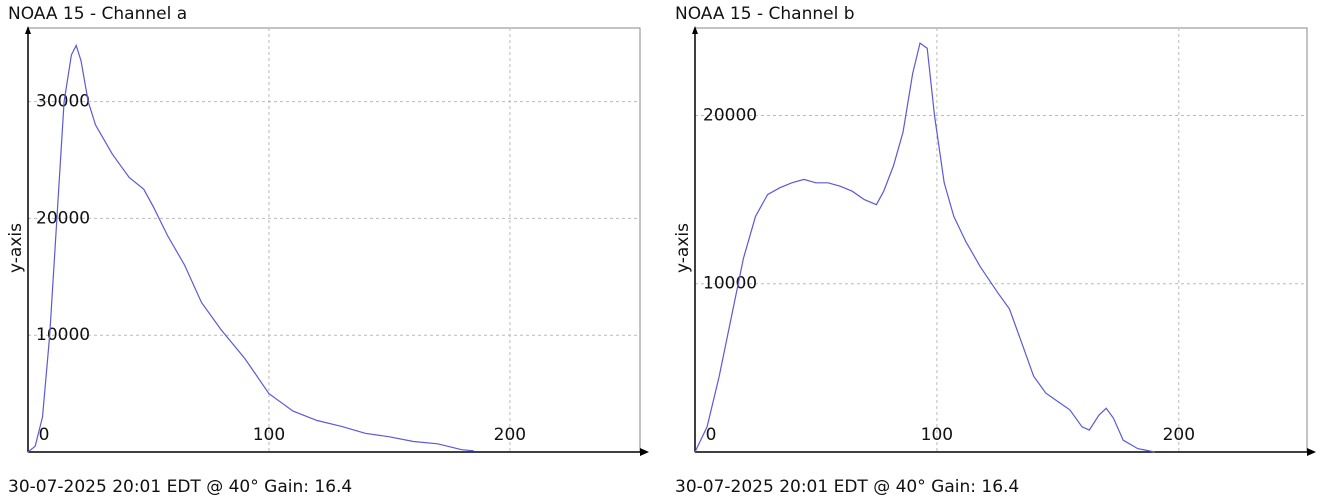  Describe the element at coordinates (97, 14) in the screenshot. I see `chart-title: NOAA 15 - Channel a` at that location.